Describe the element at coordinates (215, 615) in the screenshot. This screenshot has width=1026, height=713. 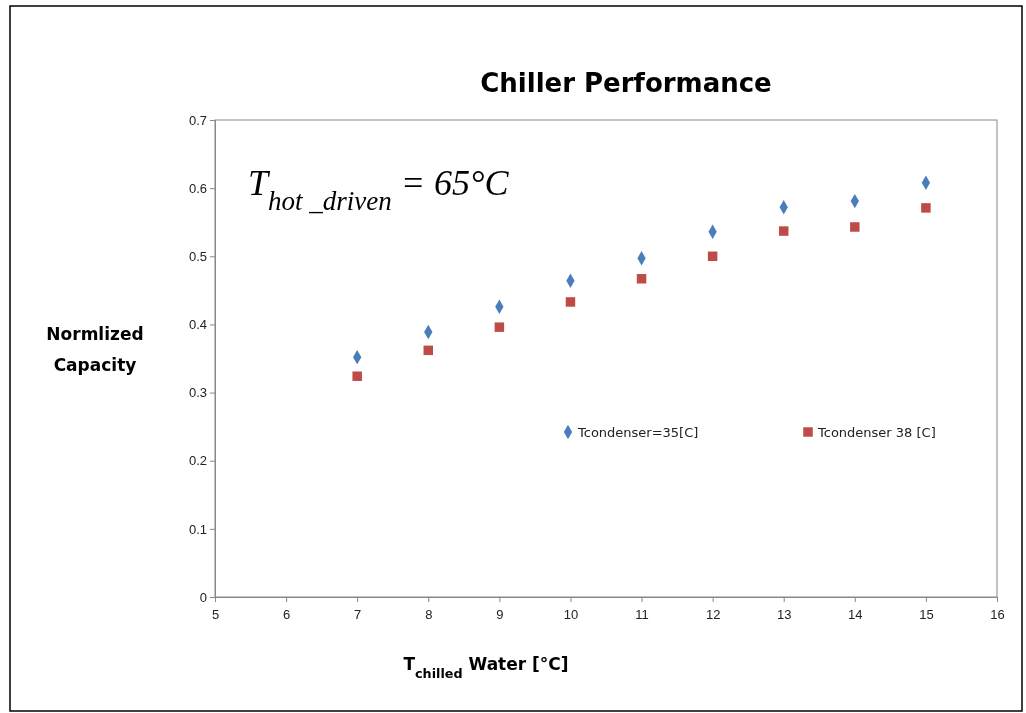
I see `x-tick-label: 5` at that location.